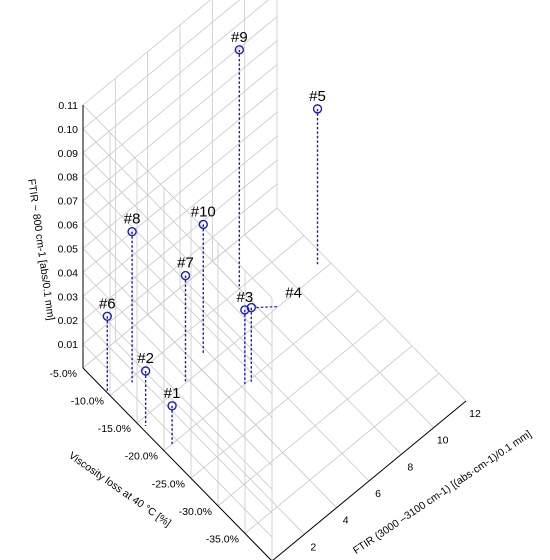  I want to click on x-axis-line, so click(369, 480).